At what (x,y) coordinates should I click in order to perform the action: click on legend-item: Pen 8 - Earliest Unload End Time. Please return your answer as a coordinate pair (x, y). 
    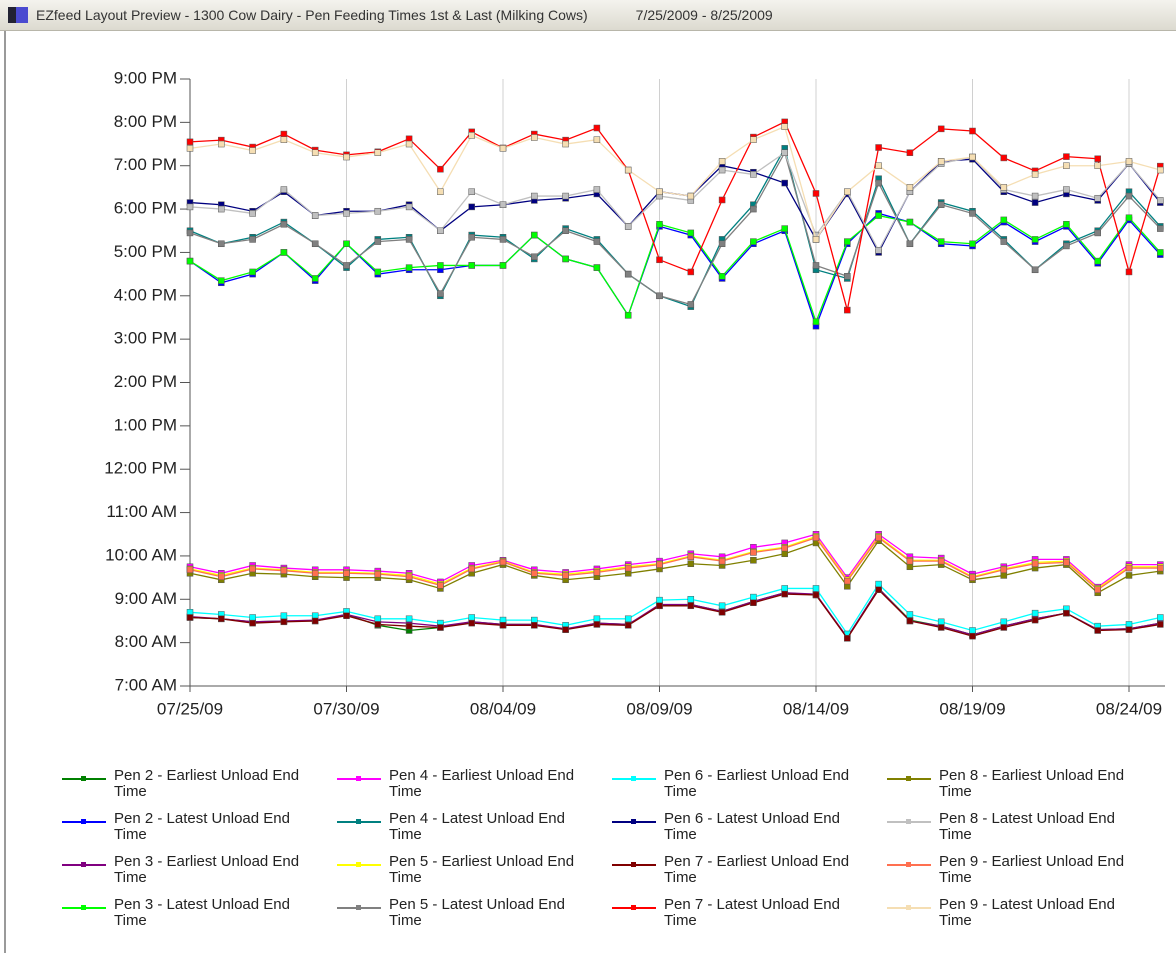
    Looking at the image, I should click on (1022, 789).